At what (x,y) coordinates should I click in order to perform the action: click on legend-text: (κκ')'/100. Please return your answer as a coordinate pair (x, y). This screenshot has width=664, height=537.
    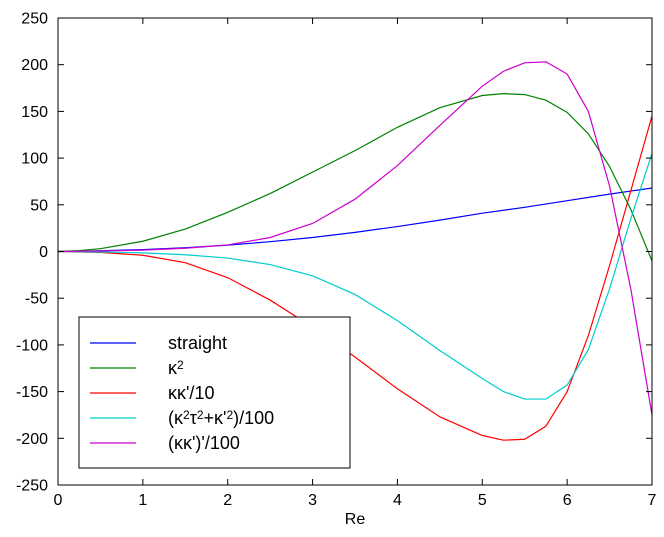
    Looking at the image, I should click on (204, 443).